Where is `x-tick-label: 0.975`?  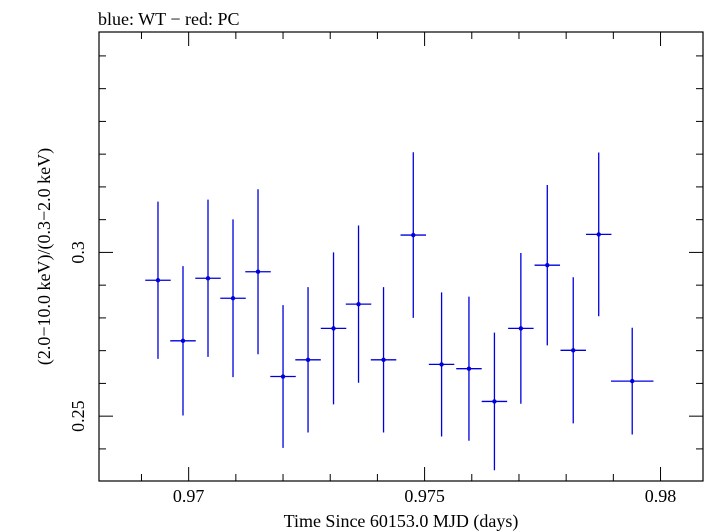
x-tick-label: 0.975 is located at coordinates (424, 496).